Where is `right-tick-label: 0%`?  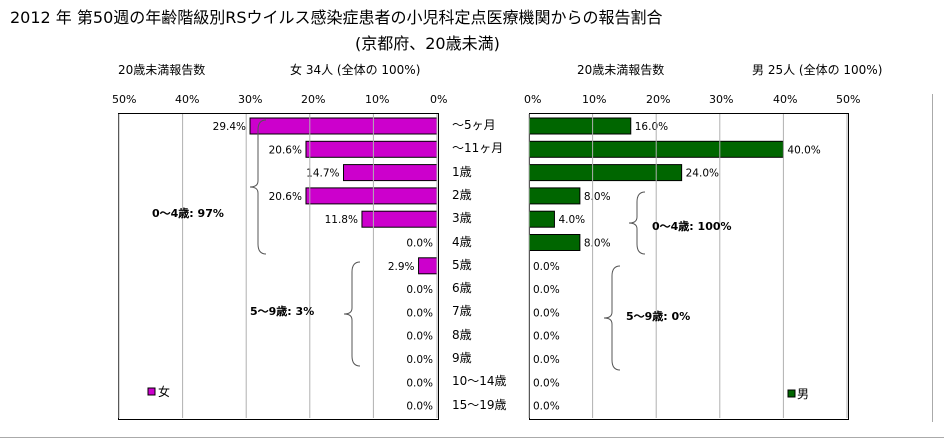
right-tick-label: 0% is located at coordinates (533, 99).